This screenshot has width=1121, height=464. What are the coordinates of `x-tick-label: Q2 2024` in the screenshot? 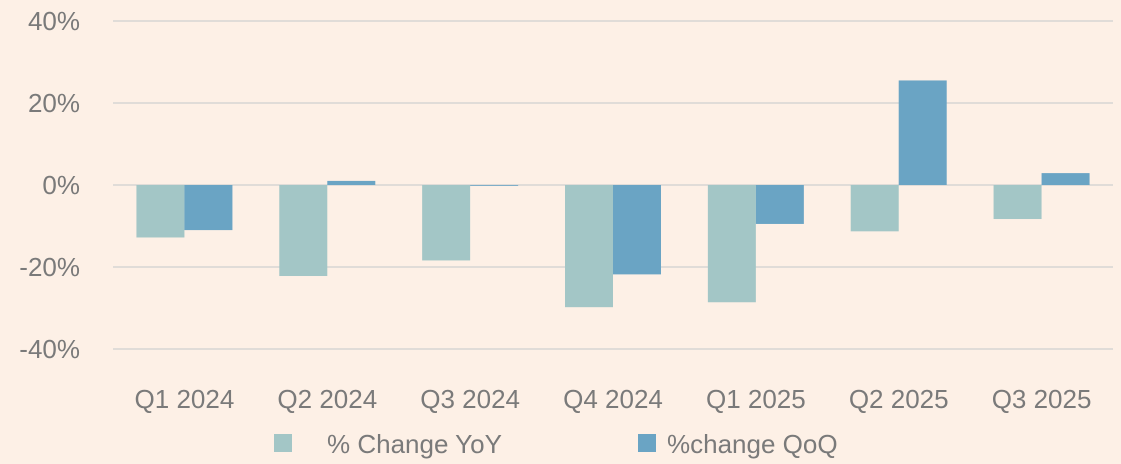 It's located at (327, 399).